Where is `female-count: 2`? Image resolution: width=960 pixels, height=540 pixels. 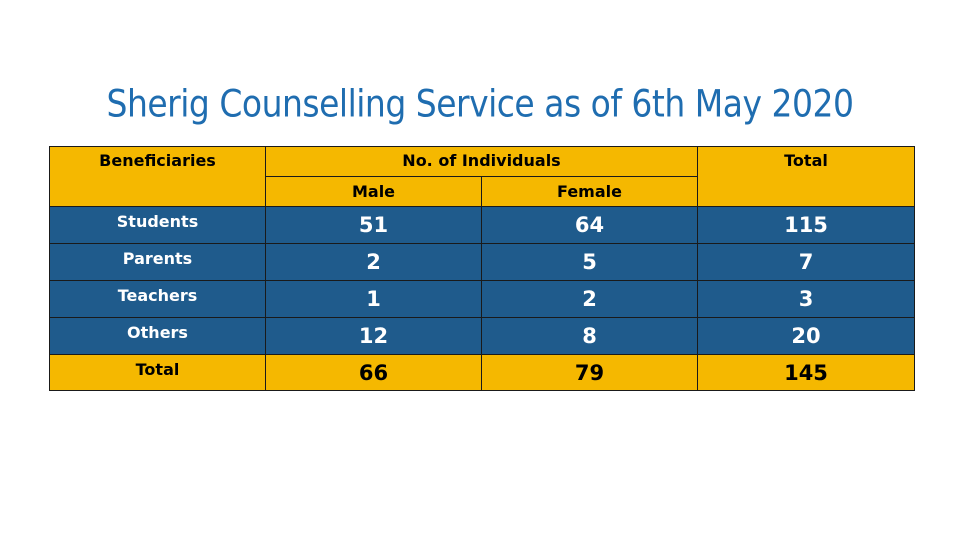
female-count: 2 is located at coordinates (589, 299).